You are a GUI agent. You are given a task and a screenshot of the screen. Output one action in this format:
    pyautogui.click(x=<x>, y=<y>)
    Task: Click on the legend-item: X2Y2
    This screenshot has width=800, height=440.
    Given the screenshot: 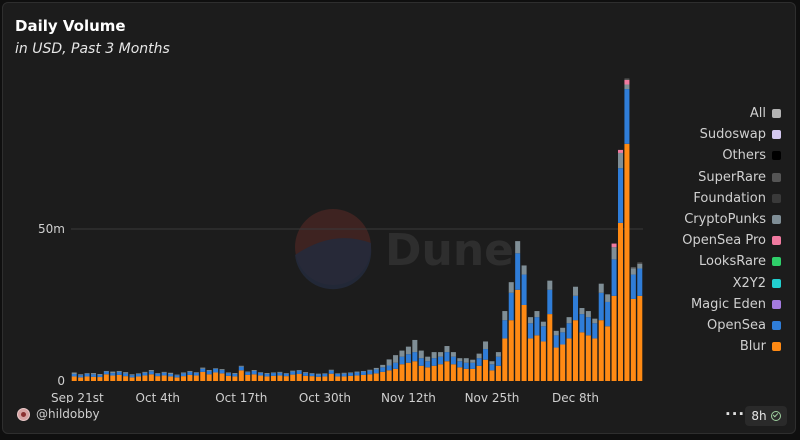 What is the action you would take?
    pyautogui.click(x=731, y=283)
    